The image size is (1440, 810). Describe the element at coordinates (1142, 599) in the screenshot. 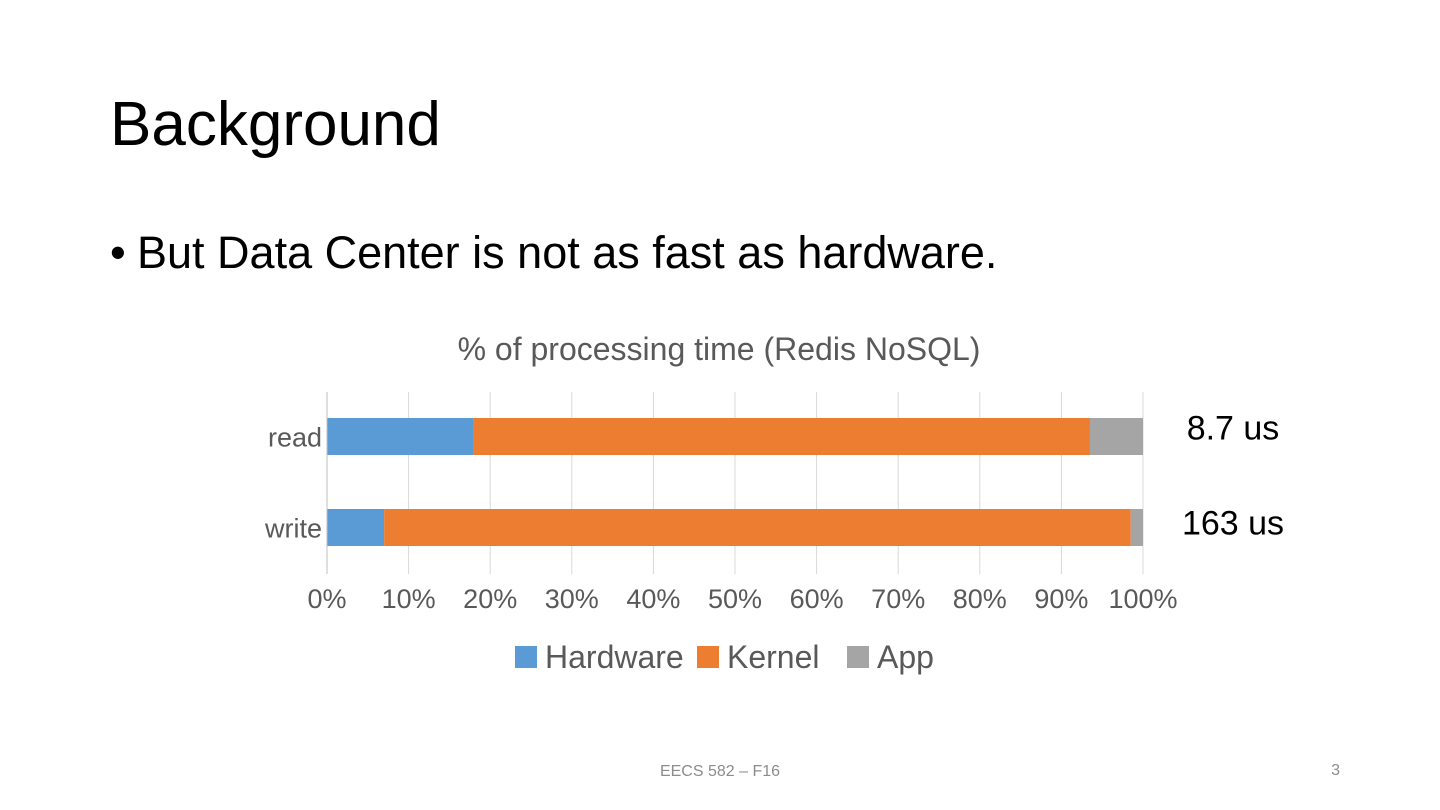

I see `x-tick-label: 100%` at that location.